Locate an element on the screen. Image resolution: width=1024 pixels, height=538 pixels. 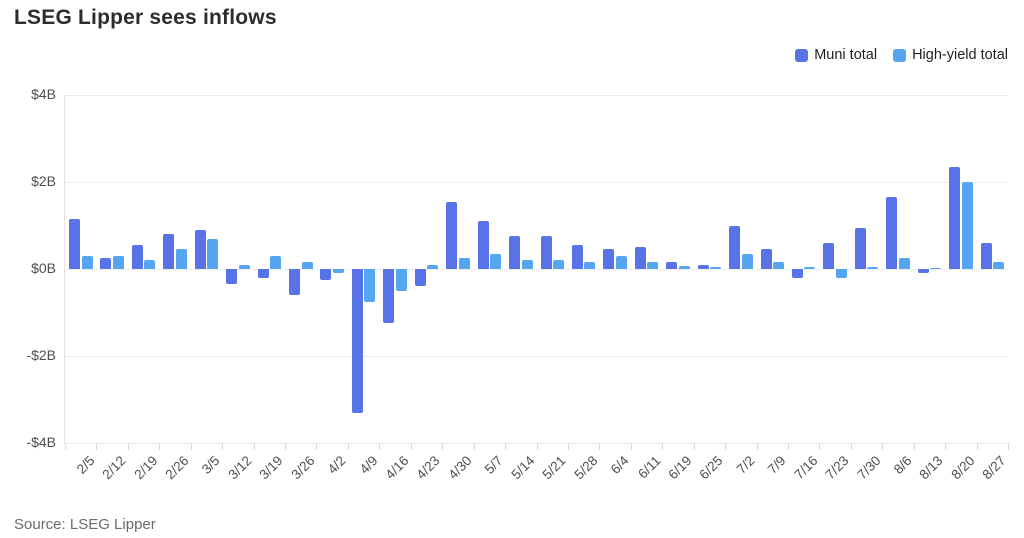
legend-item-high-yield: High-yield total is located at coordinates (950, 55).